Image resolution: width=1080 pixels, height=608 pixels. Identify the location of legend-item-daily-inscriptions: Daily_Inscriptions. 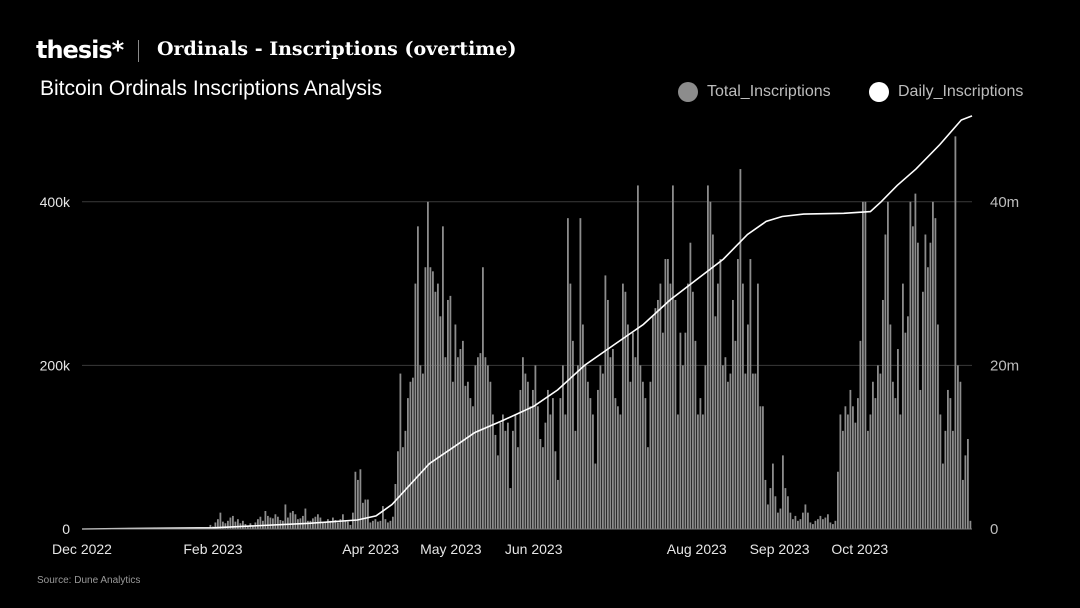
(946, 92).